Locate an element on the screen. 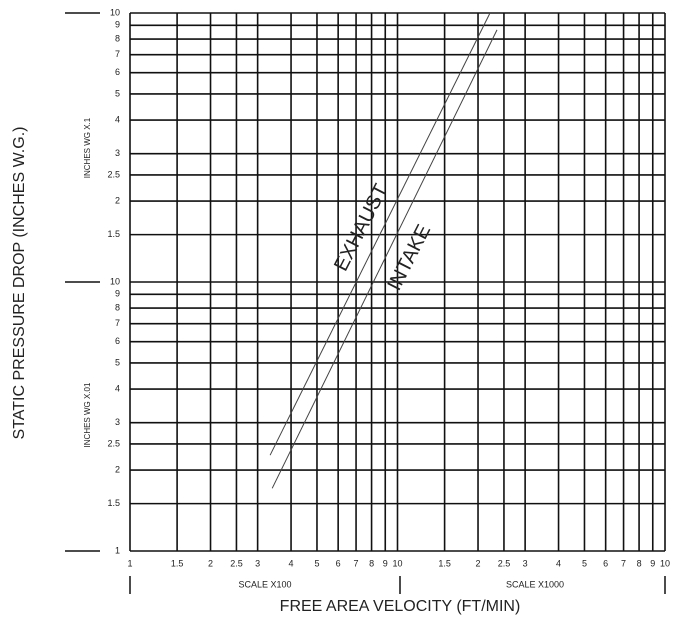 This screenshot has height=621, width=677. annotation: SCALE X100 is located at coordinates (264, 584).